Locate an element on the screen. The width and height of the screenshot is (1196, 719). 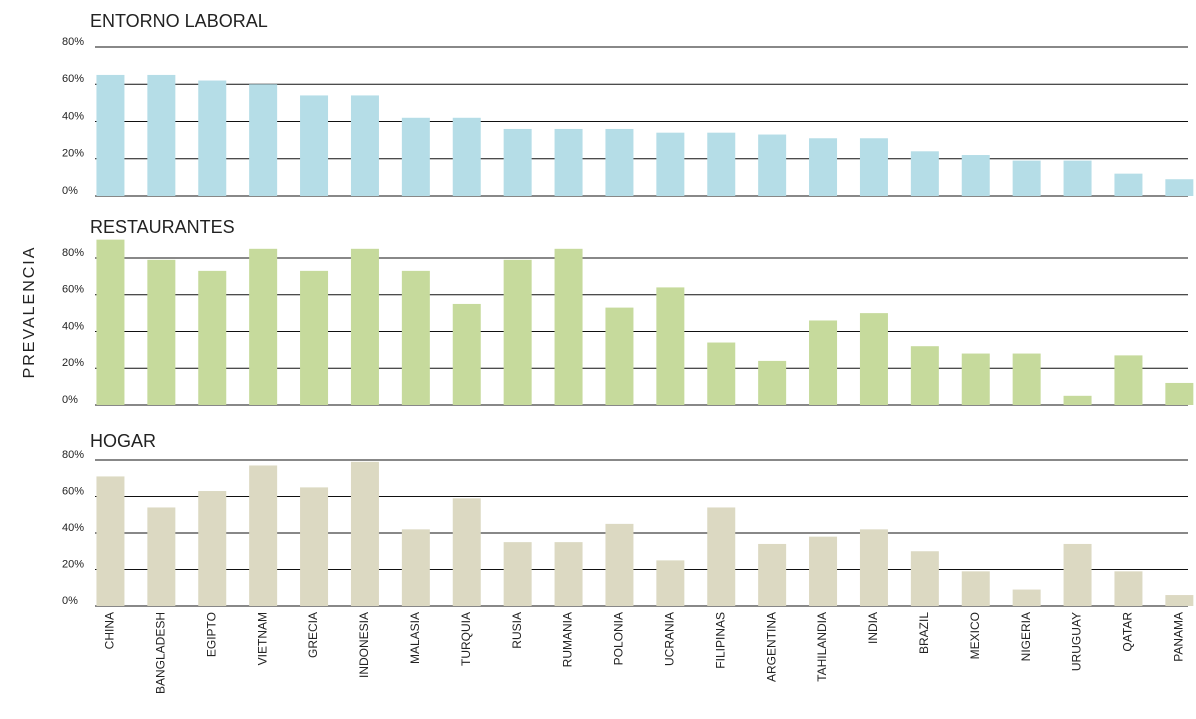
x-tick-label: EGIPTO is located at coordinates (211, 634).